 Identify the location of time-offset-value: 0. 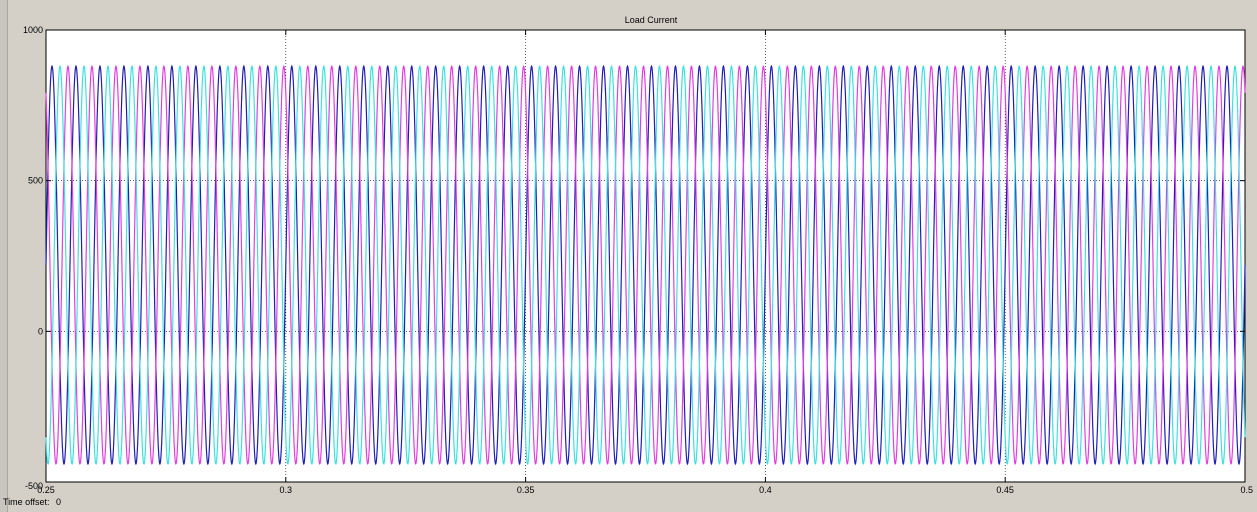
(59, 502).